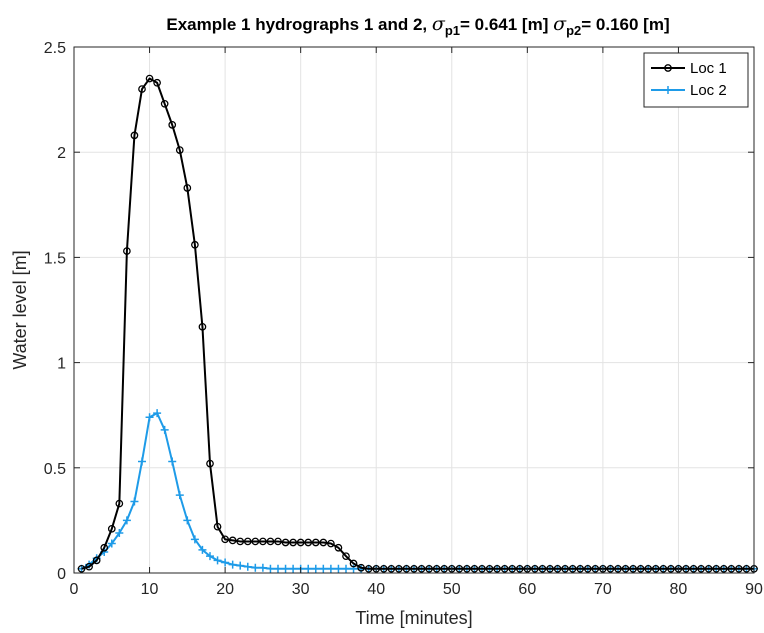 The image size is (764, 633). I want to click on legend-label-loc-2: Loc 2, so click(708, 90).